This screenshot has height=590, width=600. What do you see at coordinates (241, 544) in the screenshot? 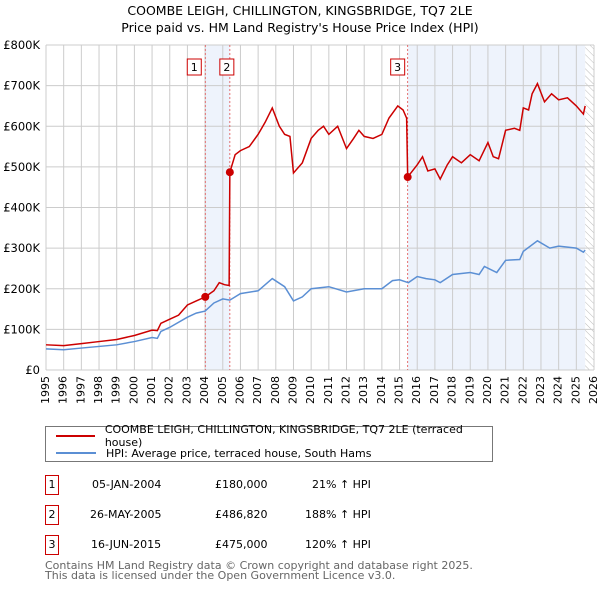
I see `transaction-price: £475,000` at bounding box center [241, 544].